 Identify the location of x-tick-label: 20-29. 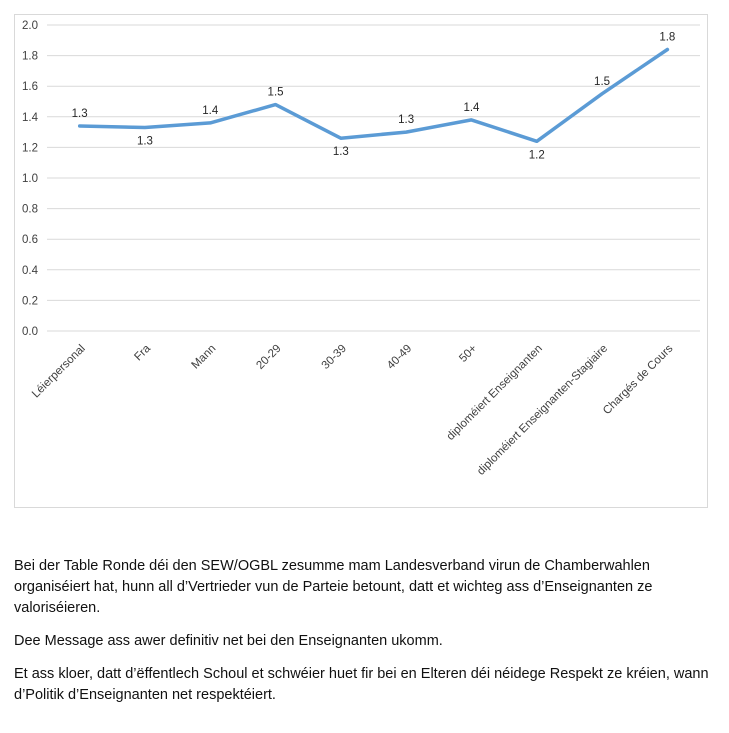
(268, 357).